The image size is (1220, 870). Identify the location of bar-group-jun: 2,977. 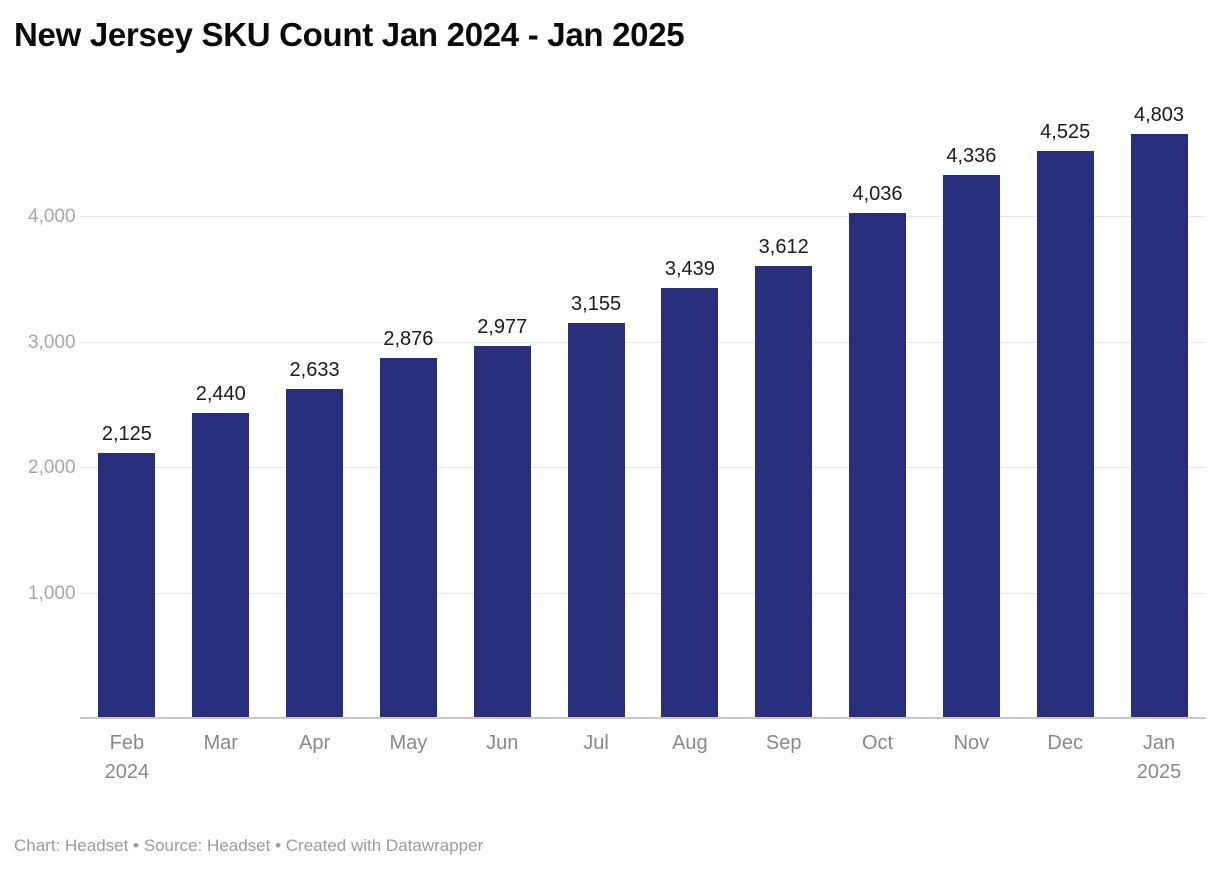
(502, 412).